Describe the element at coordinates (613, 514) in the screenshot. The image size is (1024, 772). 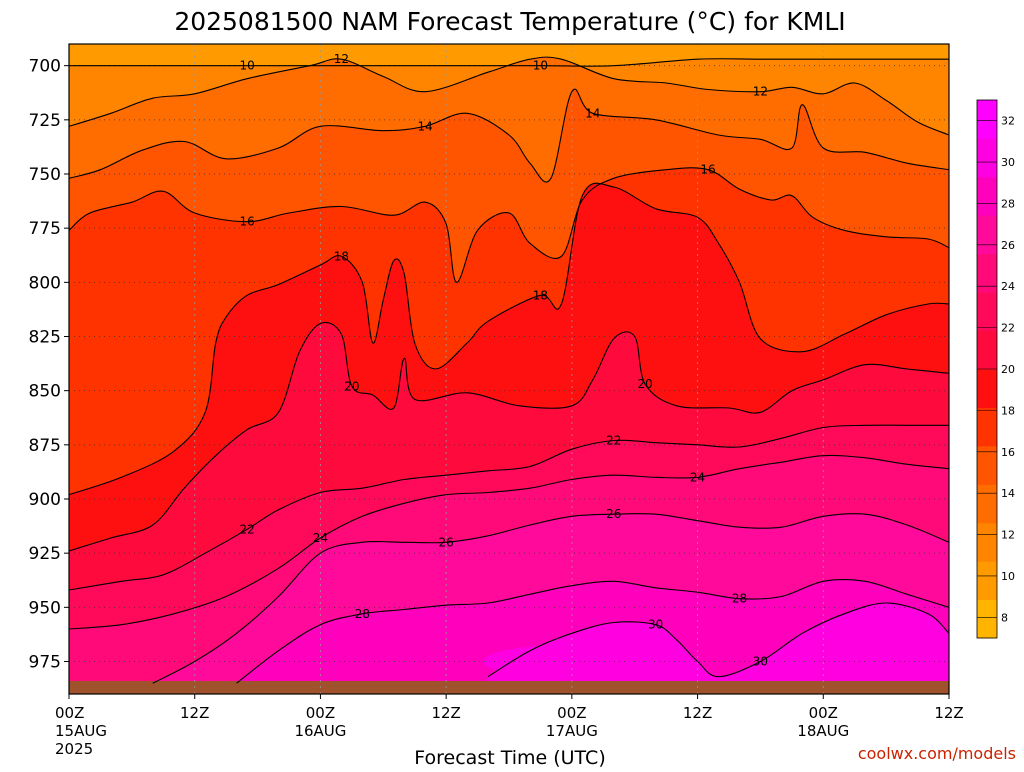
I see `isotherm-label-26-1: 26` at that location.